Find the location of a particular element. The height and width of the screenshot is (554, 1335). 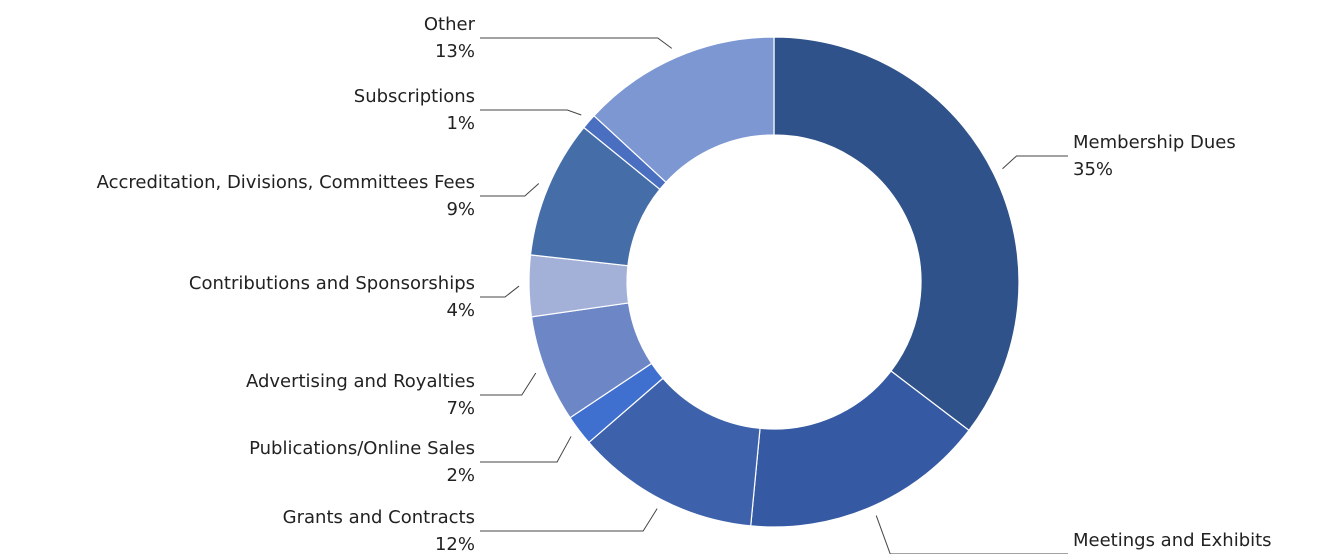

slice-label: Subscriptions is located at coordinates (414, 96).